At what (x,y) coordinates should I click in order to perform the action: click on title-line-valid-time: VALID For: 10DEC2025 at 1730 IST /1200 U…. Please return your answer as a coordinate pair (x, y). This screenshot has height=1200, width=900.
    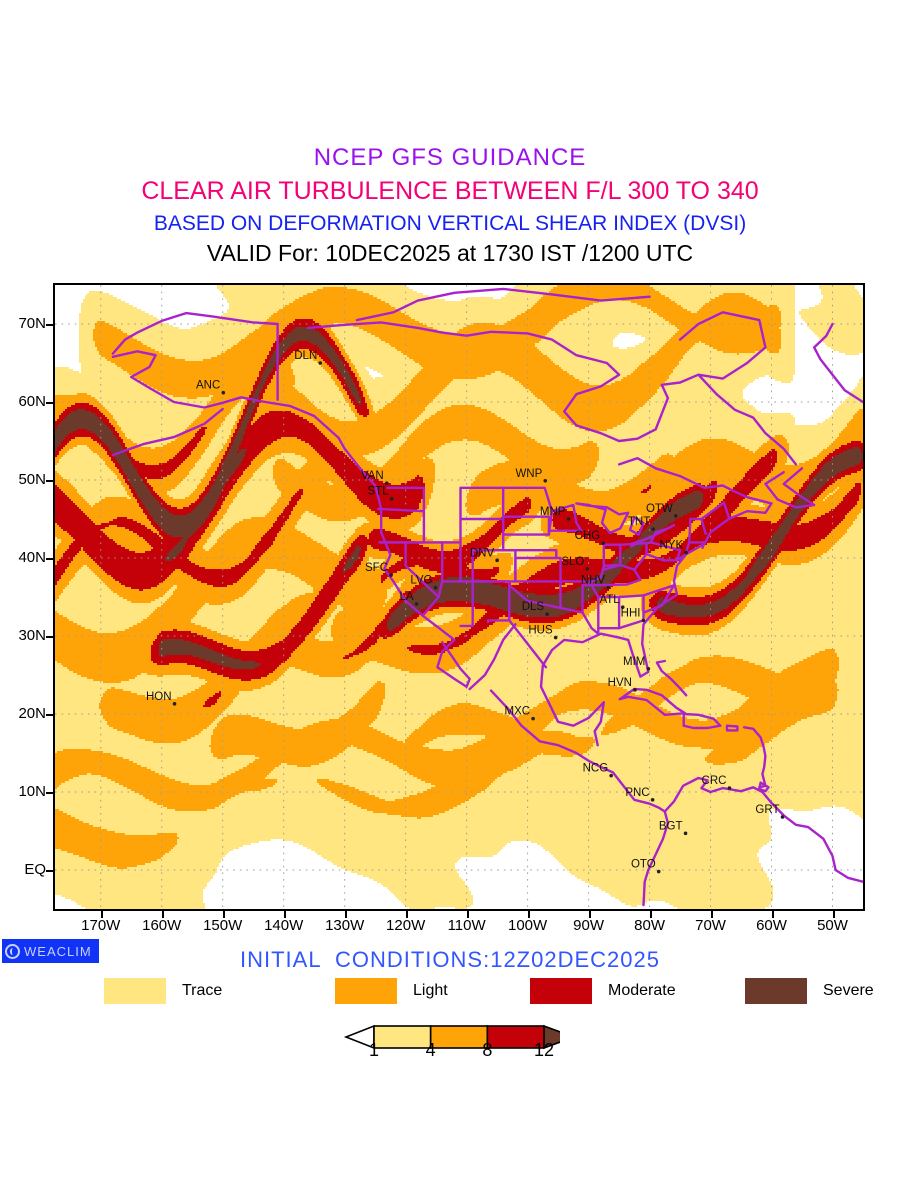
    Looking at the image, I should click on (450, 253).